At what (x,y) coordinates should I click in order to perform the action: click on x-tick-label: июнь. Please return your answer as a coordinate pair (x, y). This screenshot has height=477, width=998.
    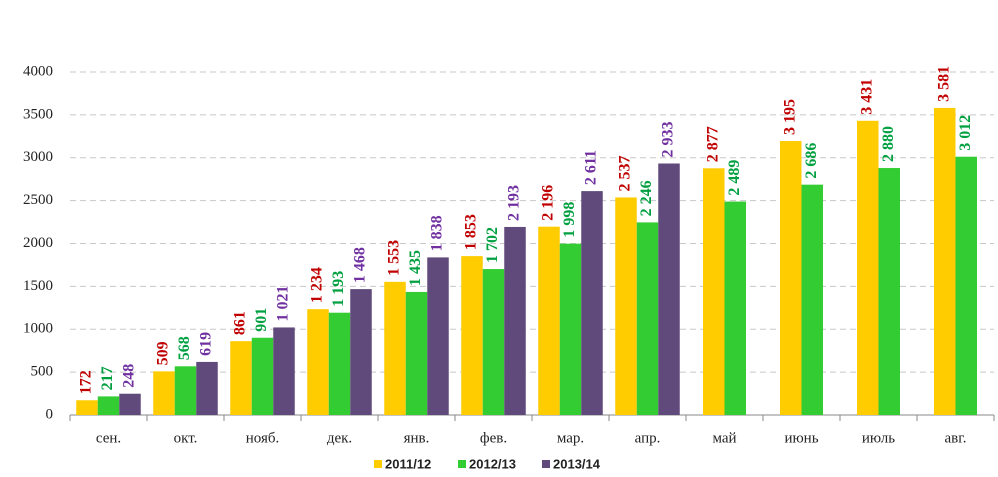
    Looking at the image, I should click on (801, 438).